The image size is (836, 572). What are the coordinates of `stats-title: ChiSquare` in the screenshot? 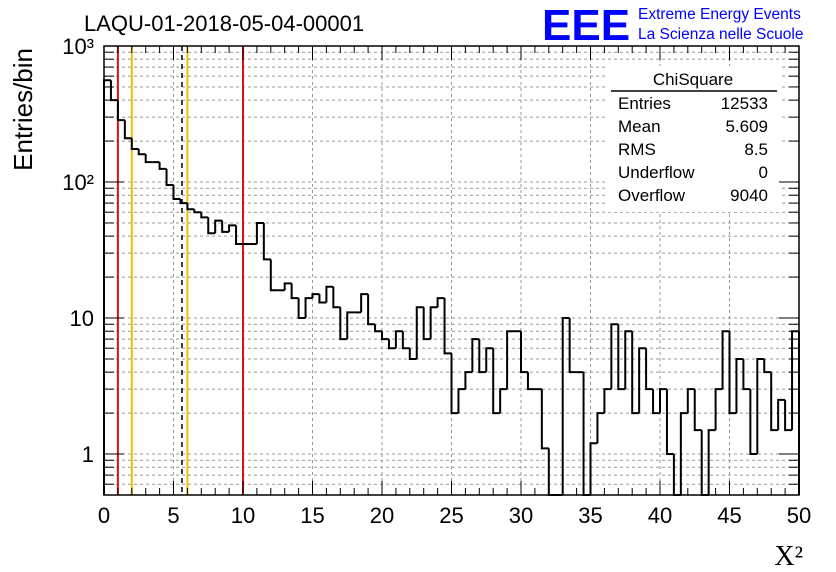 It's located at (693, 79).